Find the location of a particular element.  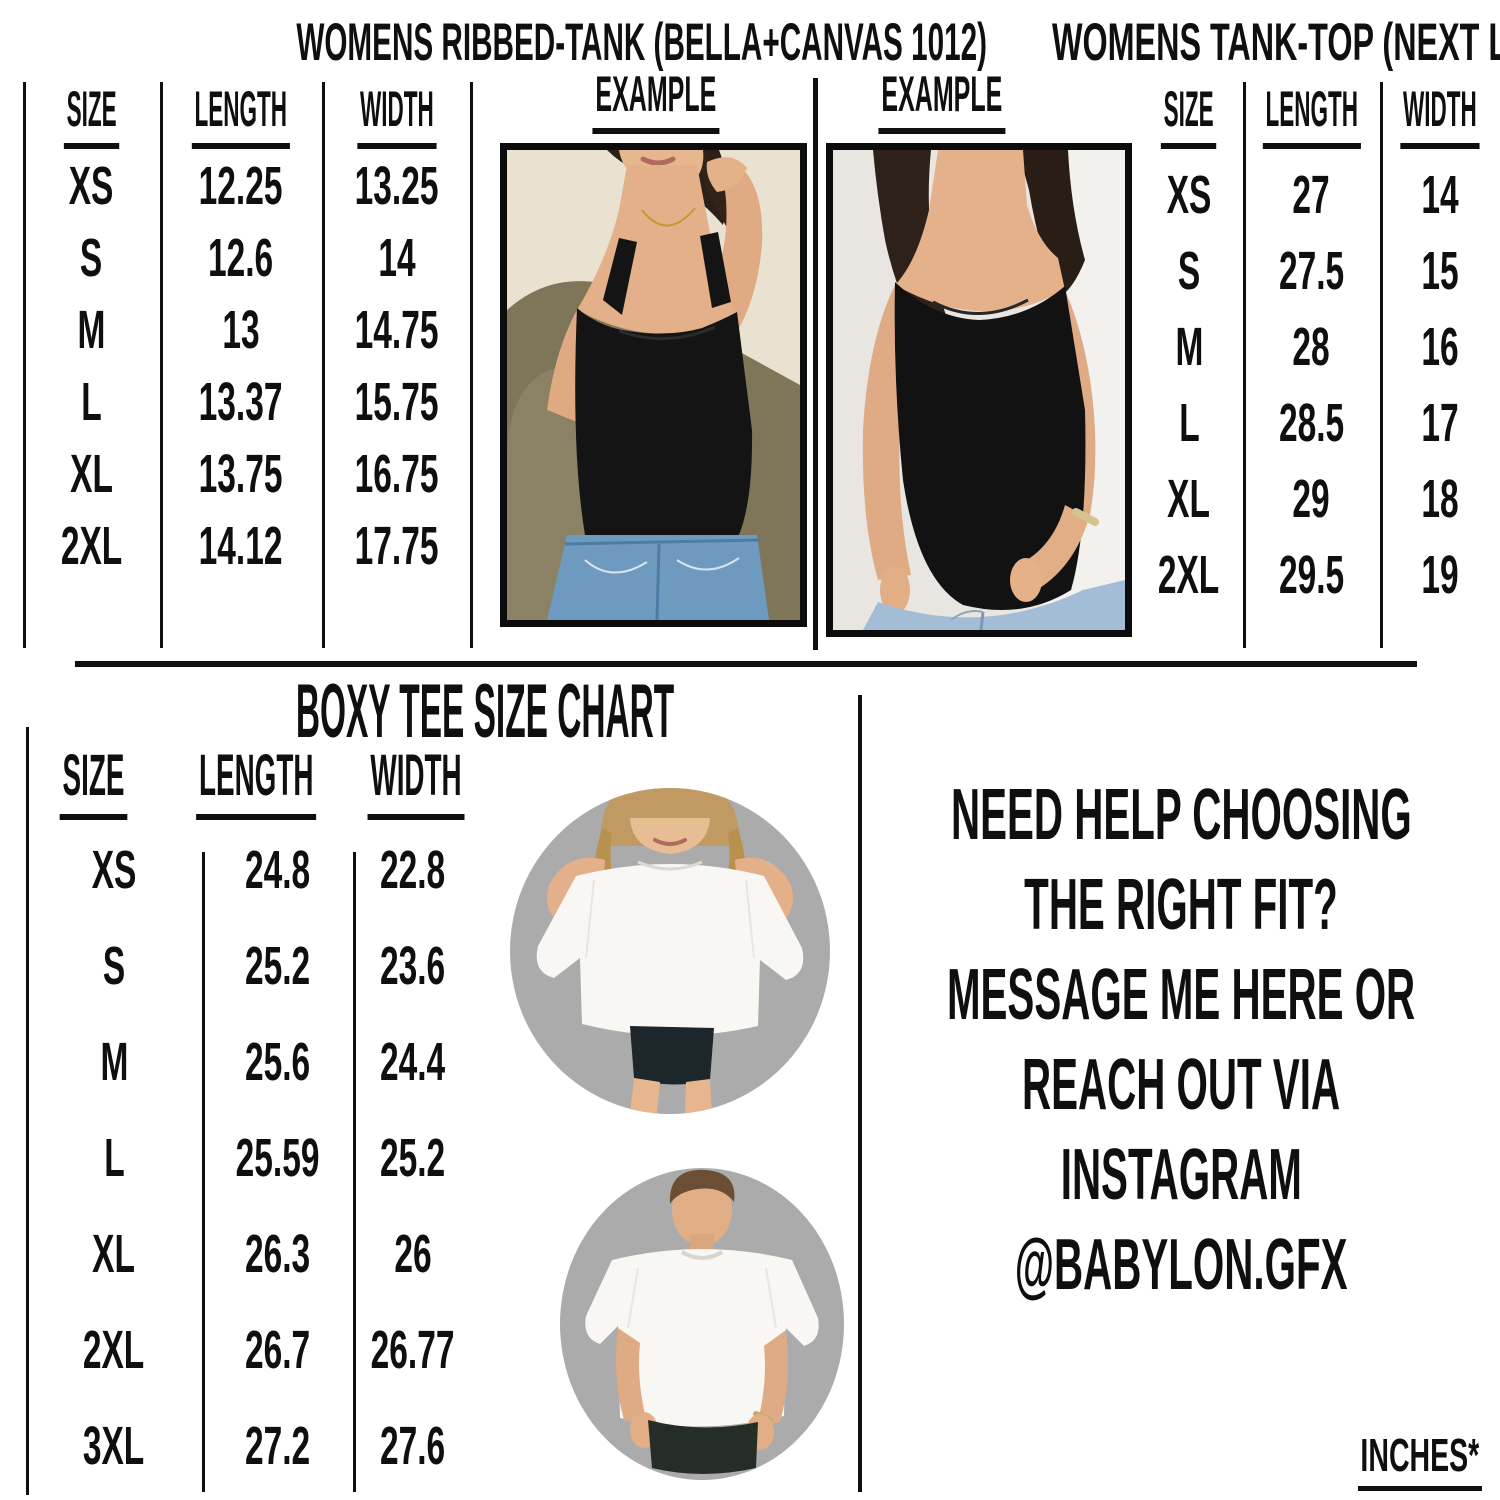

ribbed-table-header: SIZE LENGTH WIDTH is located at coordinates (247, 114).